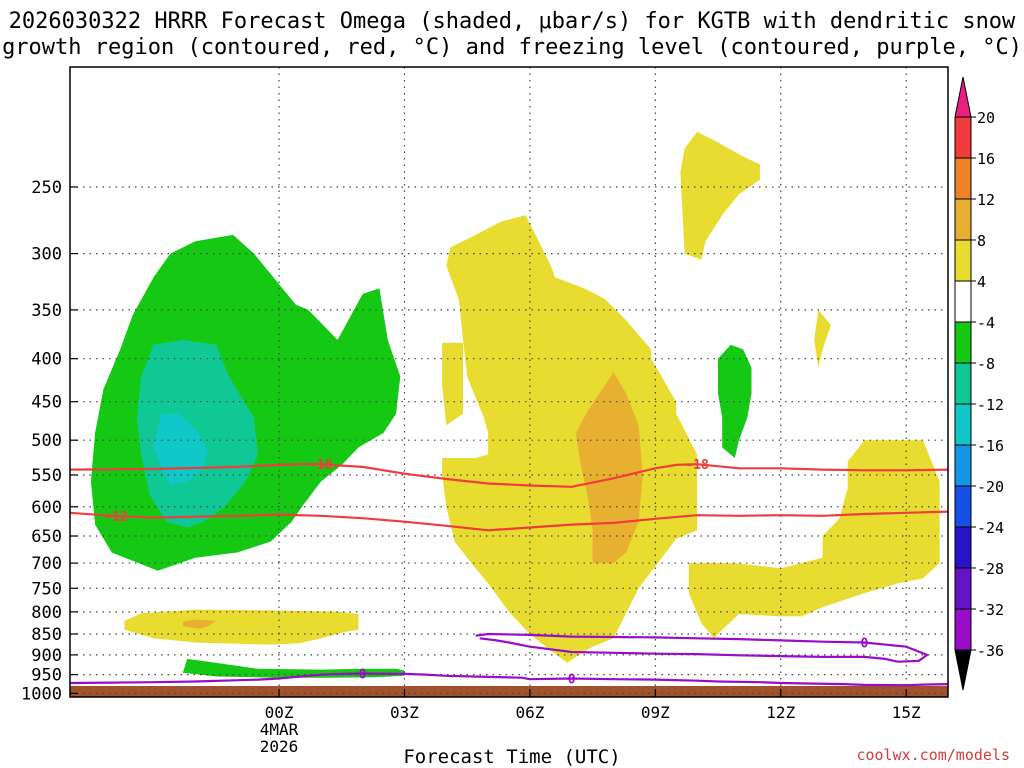 This screenshot has height=768, width=1024. What do you see at coordinates (46, 188) in the screenshot?
I see `y-tick-label-250: 250` at bounding box center [46, 188].